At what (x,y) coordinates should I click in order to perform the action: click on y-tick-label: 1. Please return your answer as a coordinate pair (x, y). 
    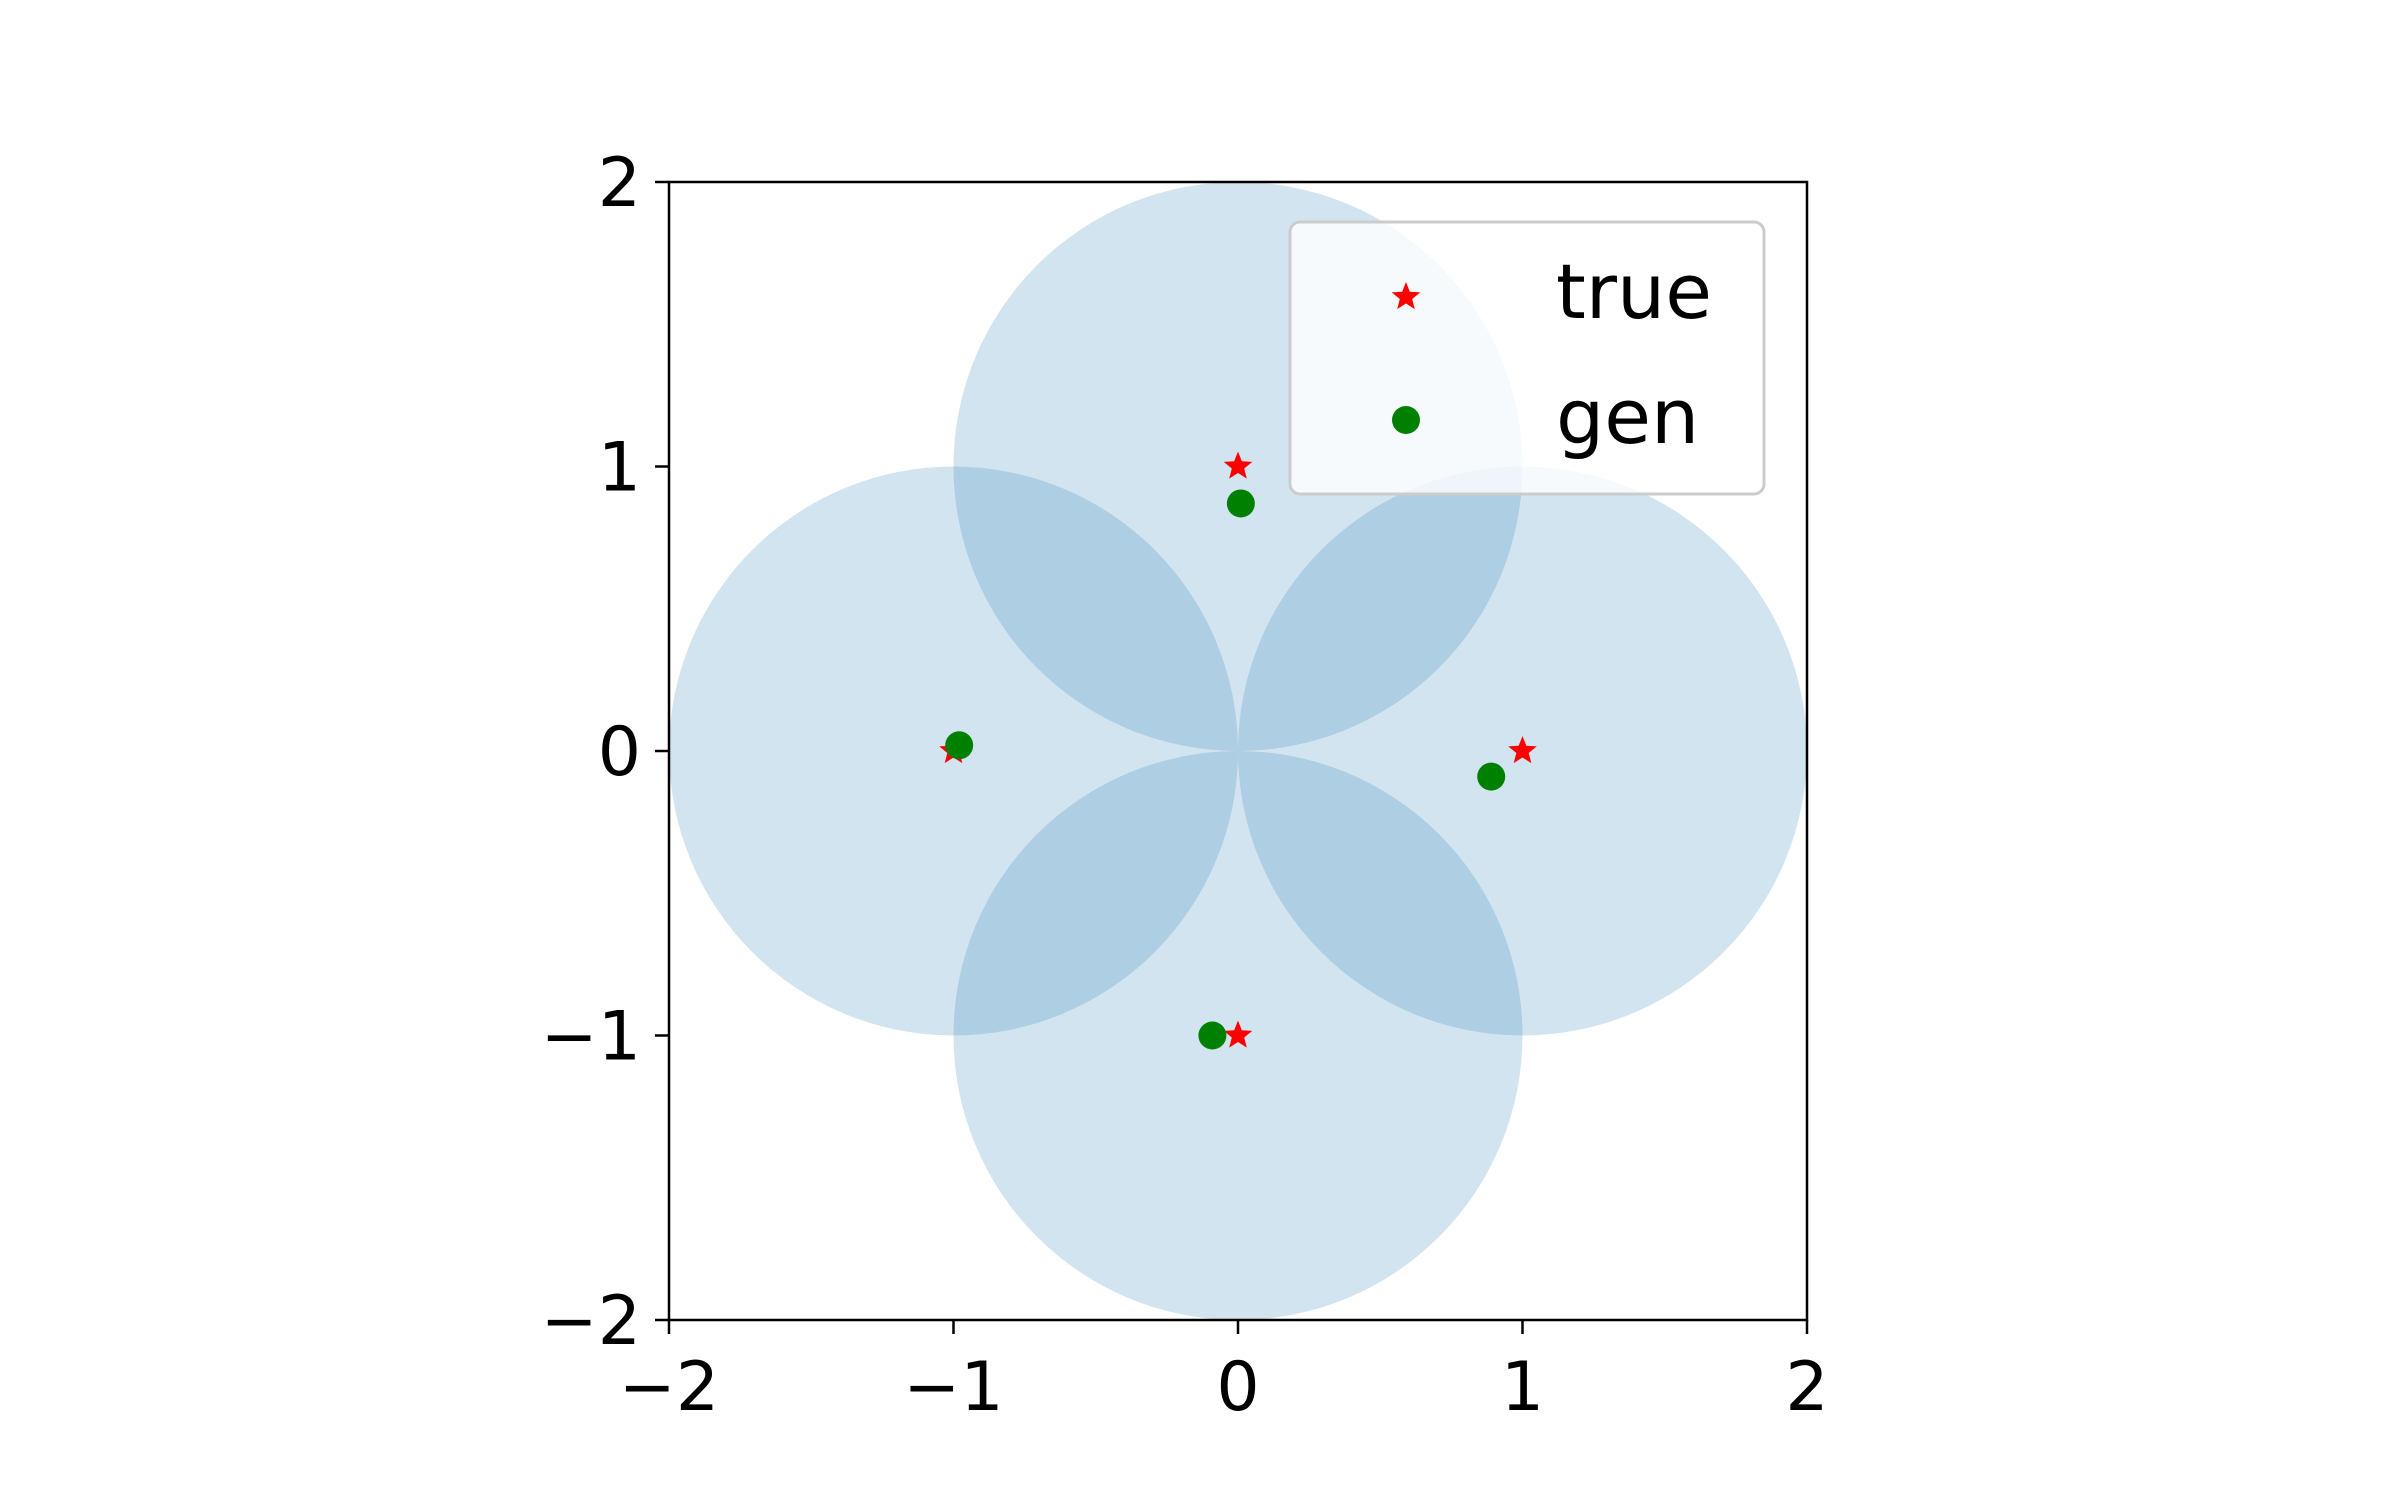
    Looking at the image, I should click on (619, 468).